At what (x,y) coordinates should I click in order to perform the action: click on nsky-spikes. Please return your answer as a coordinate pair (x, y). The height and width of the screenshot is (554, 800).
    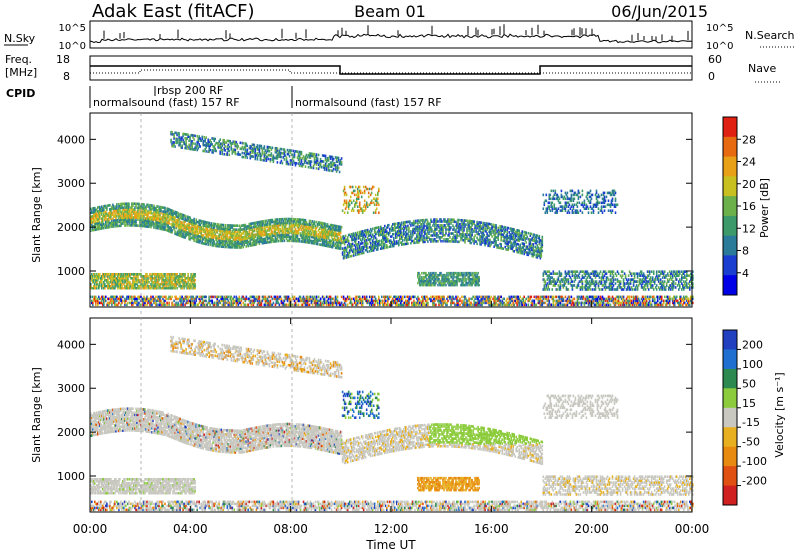
    Looking at the image, I should click on (396, 32).